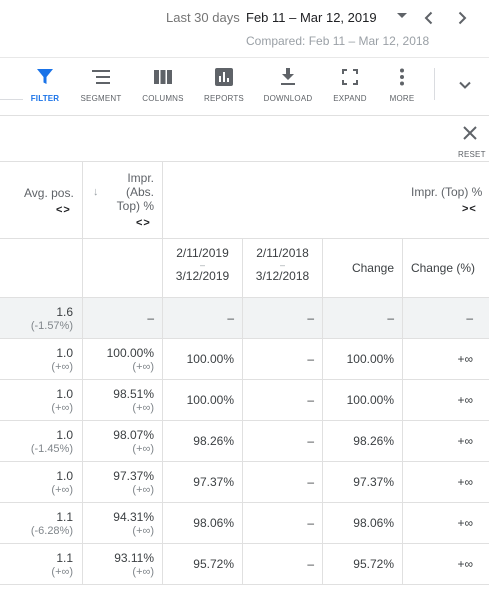 The height and width of the screenshot is (592, 489). I want to click on table-row: 1.1 (+∞) 93.11% (+∞) 95.72% – 95.72% +∞, so click(244, 564).